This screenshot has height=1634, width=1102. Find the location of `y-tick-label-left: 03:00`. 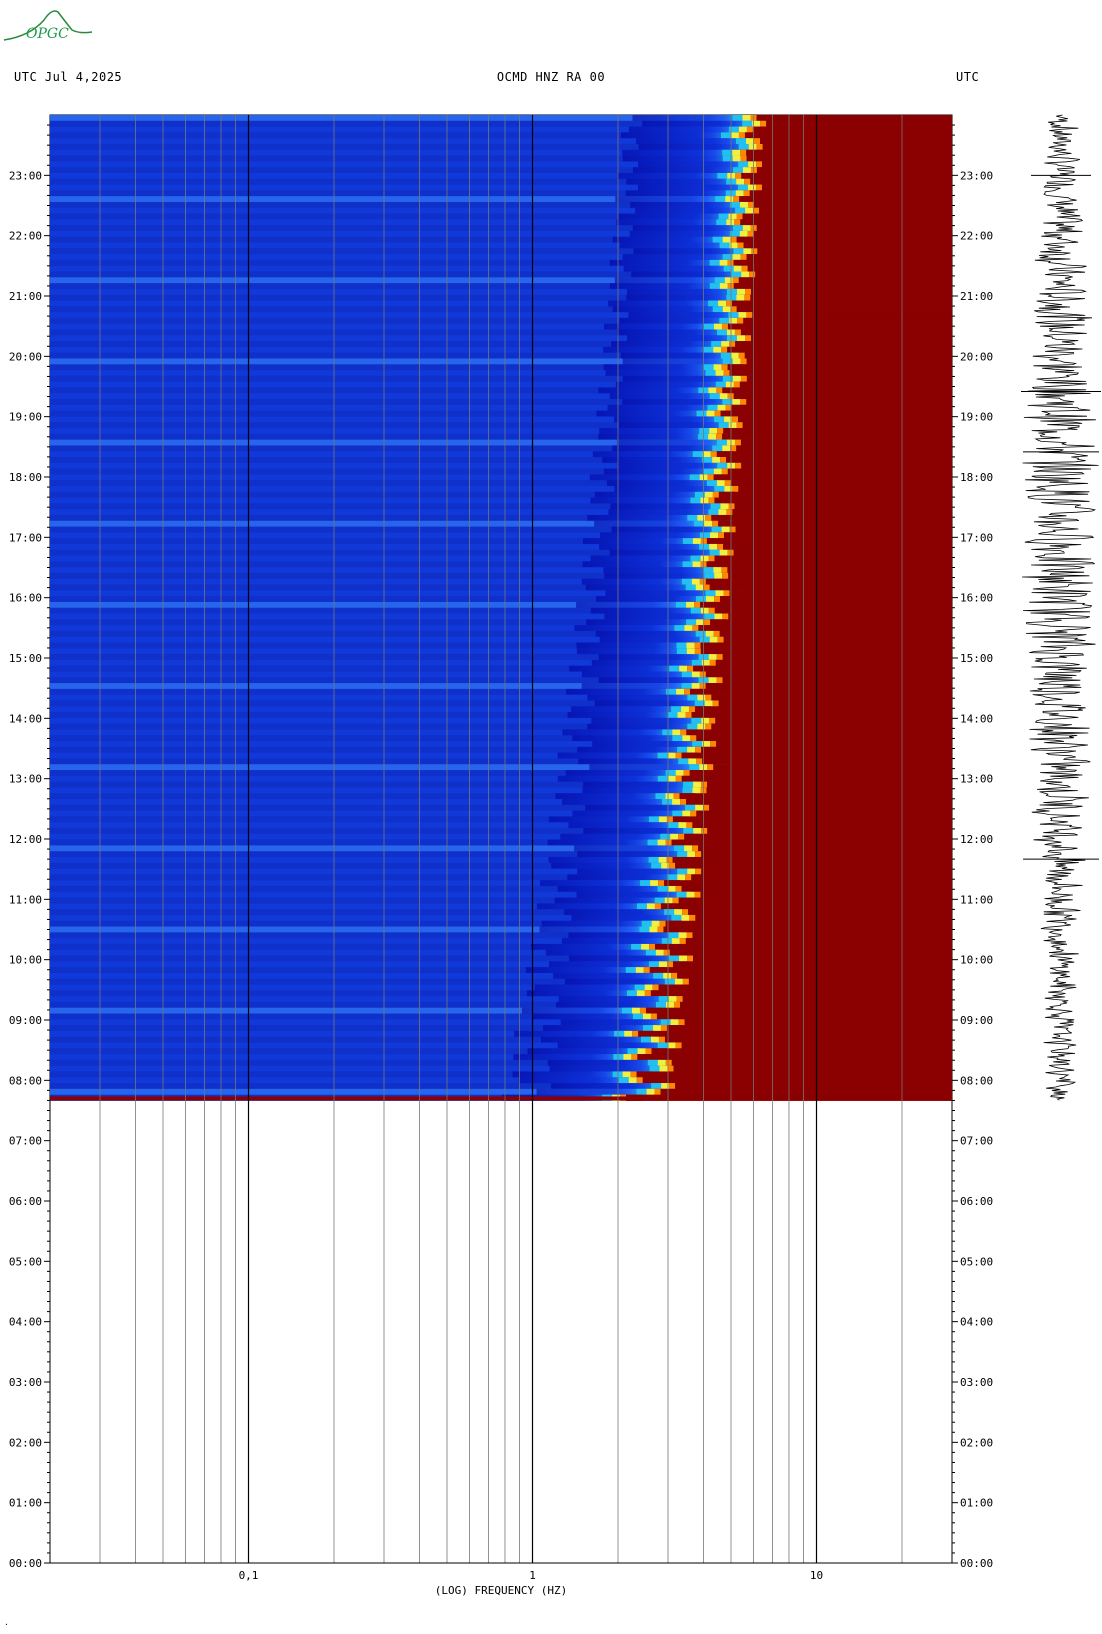

y-tick-label-left: 03:00 is located at coordinates (25, 1382).